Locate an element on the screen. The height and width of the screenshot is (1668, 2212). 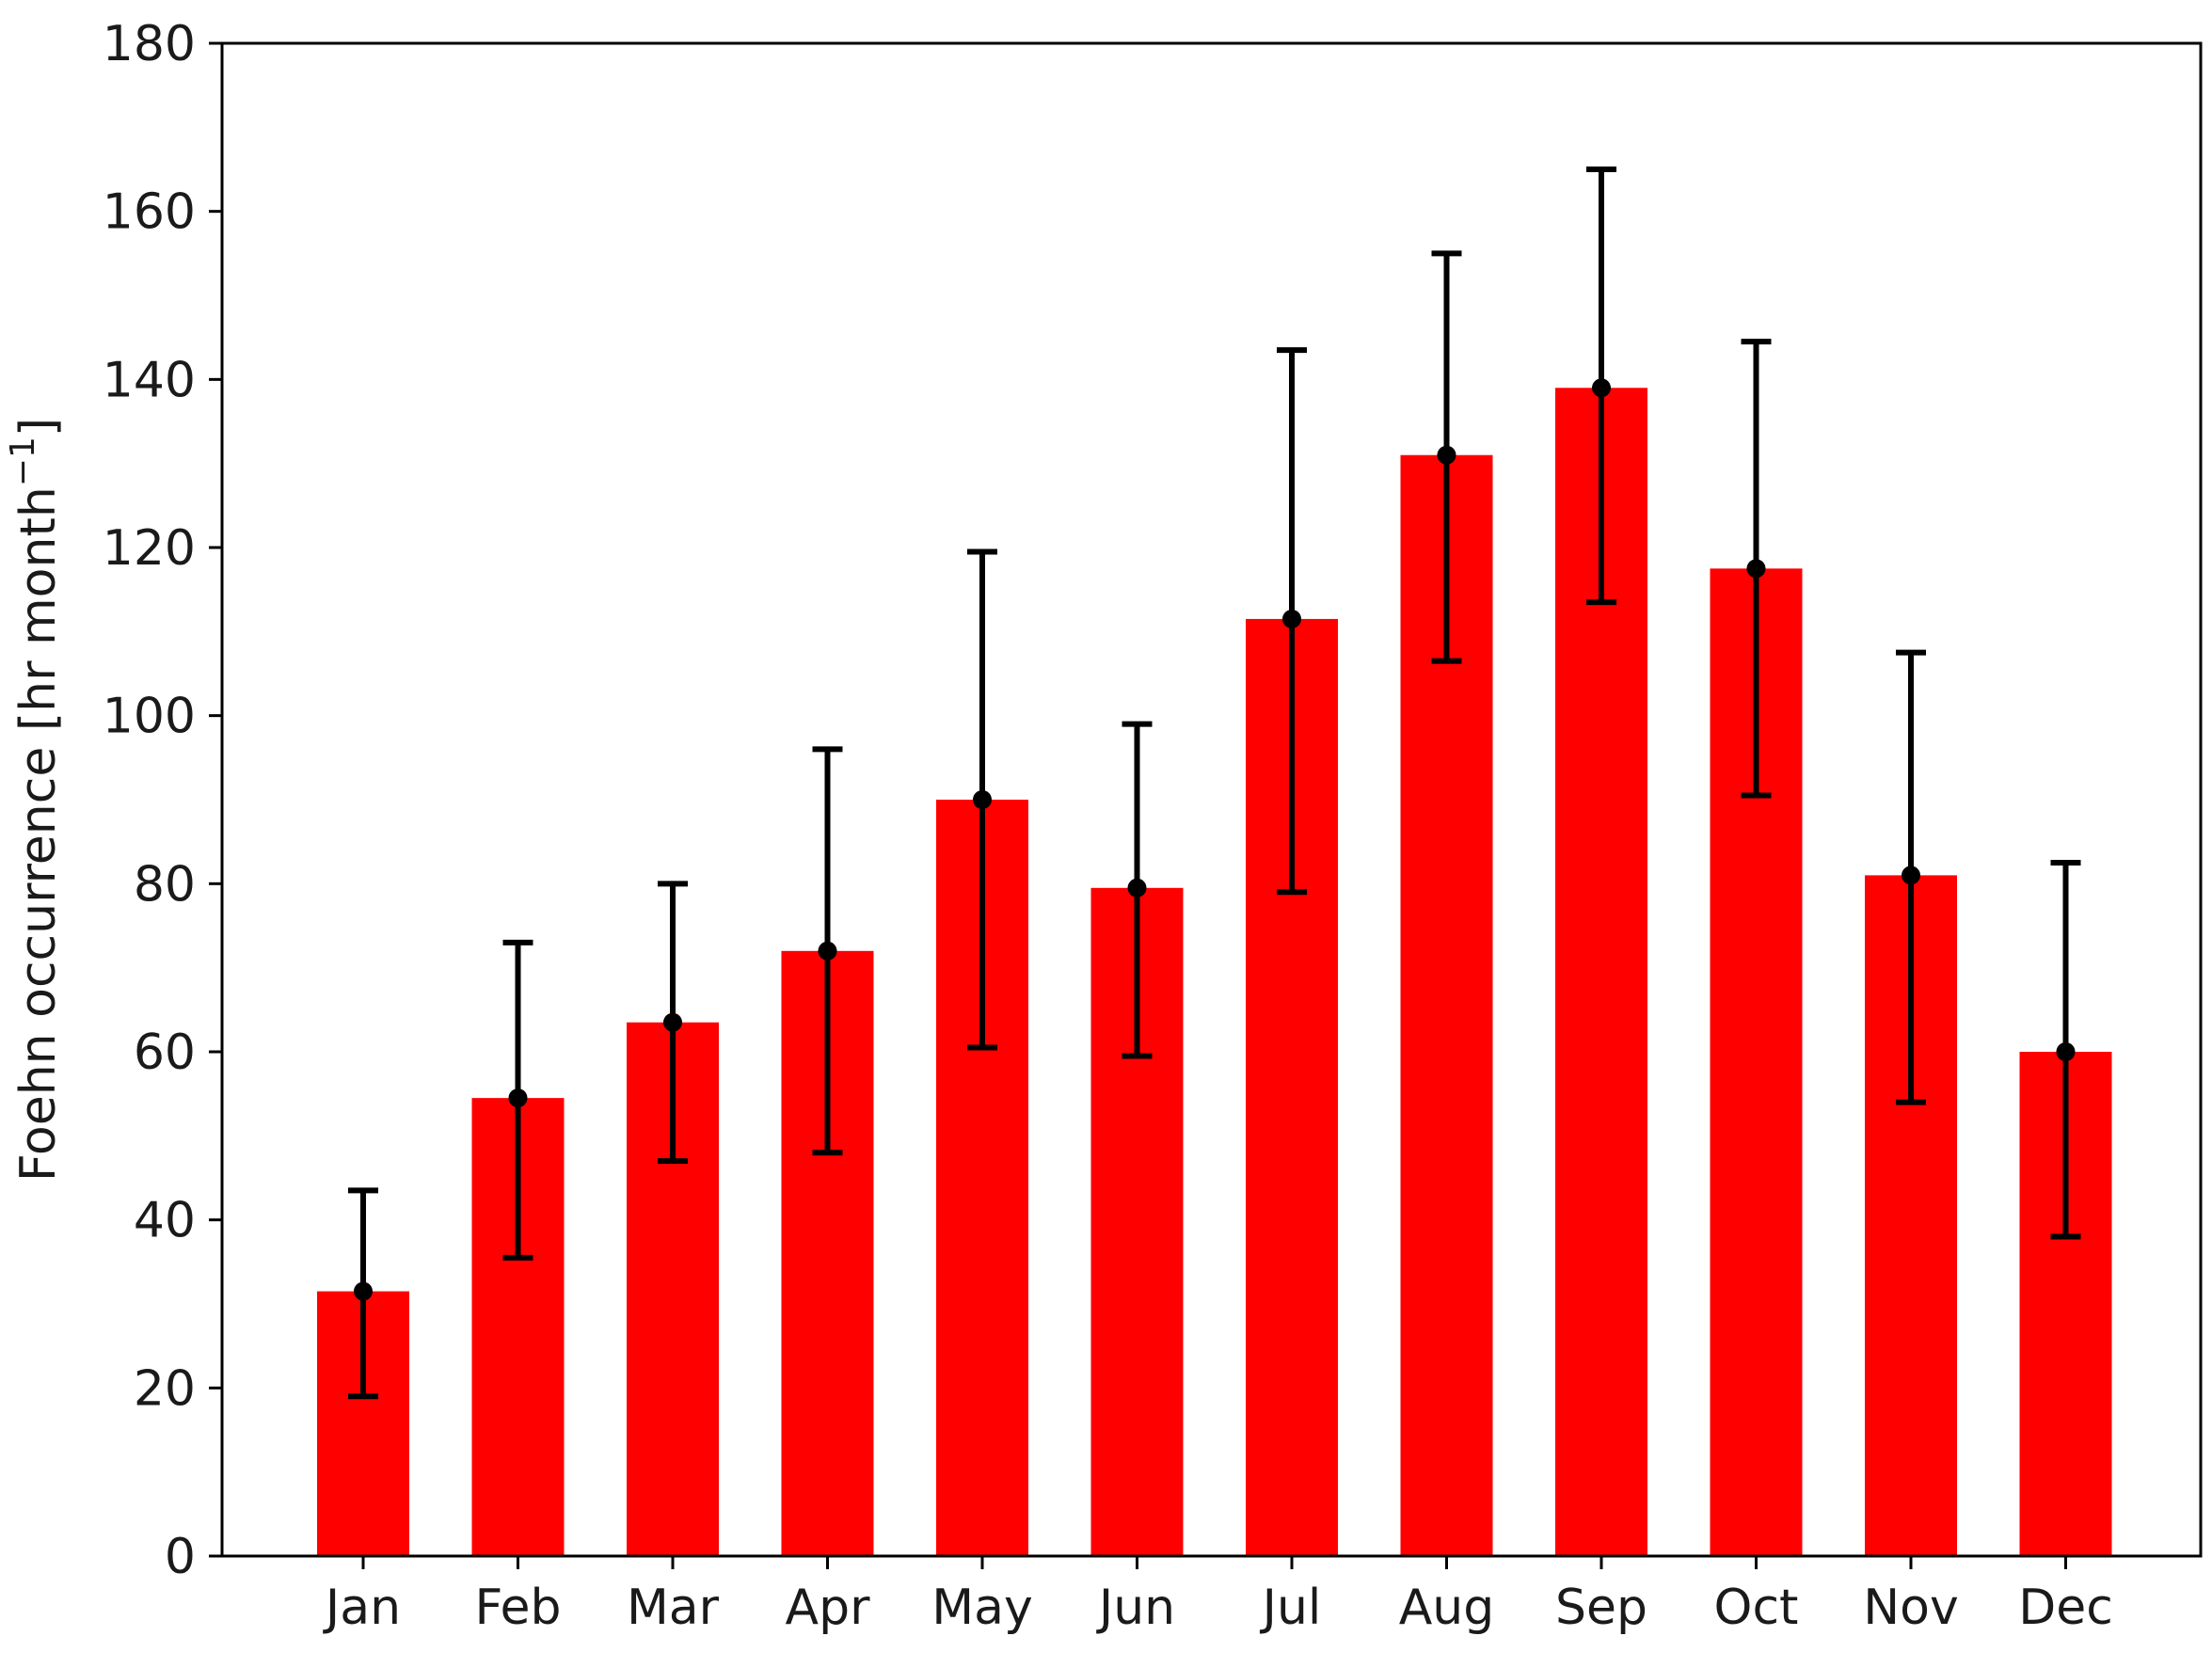
x-tick-label: Oct is located at coordinates (1756, 1608).